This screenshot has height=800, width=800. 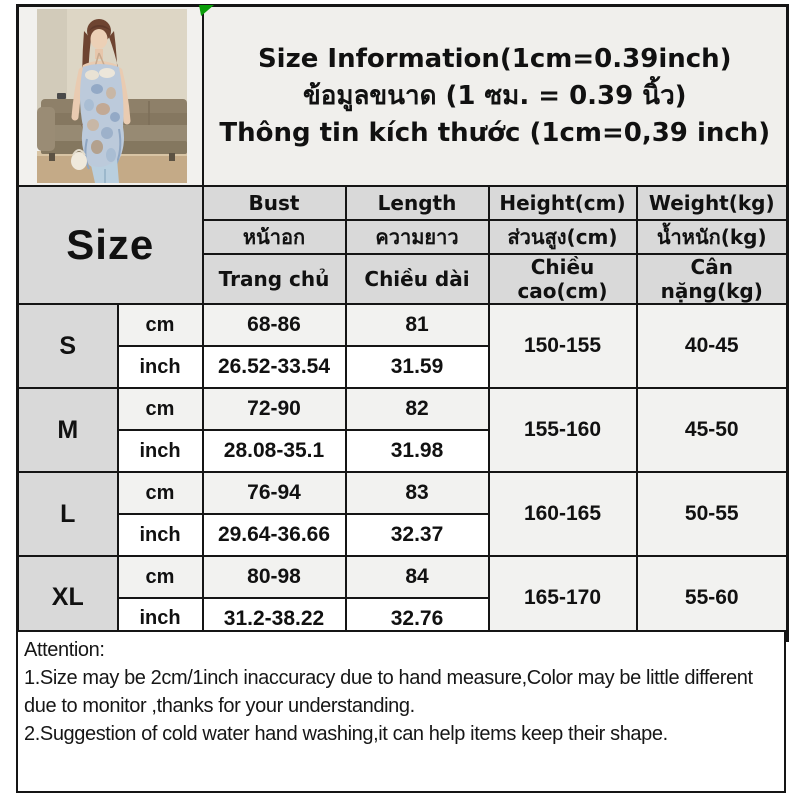 What do you see at coordinates (417, 325) in the screenshot?
I see `length-cm-value: 81` at bounding box center [417, 325].